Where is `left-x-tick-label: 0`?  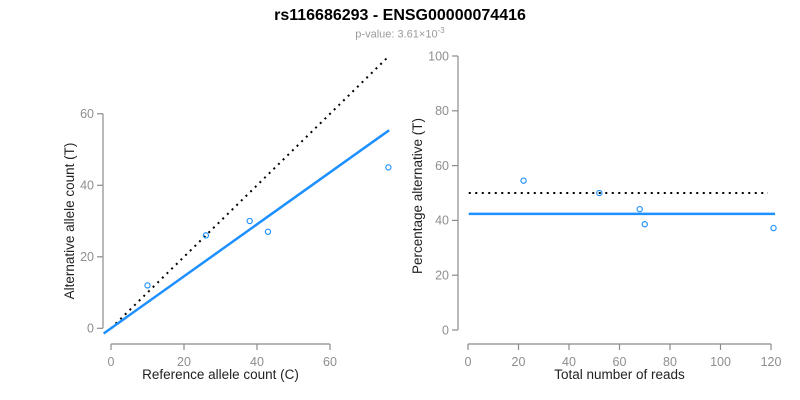 left-x-tick-label: 0 is located at coordinates (111, 362).